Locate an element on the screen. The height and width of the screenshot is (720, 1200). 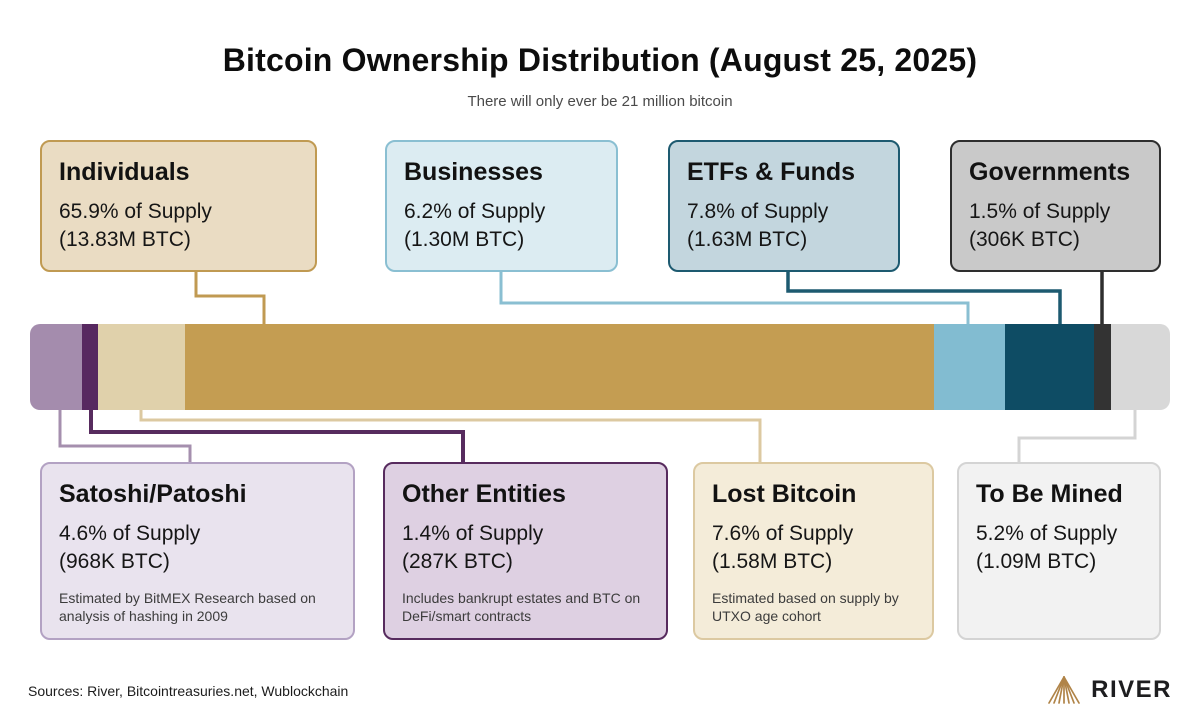
bar-segment-satoshi-patoshi is located at coordinates (56, 367).